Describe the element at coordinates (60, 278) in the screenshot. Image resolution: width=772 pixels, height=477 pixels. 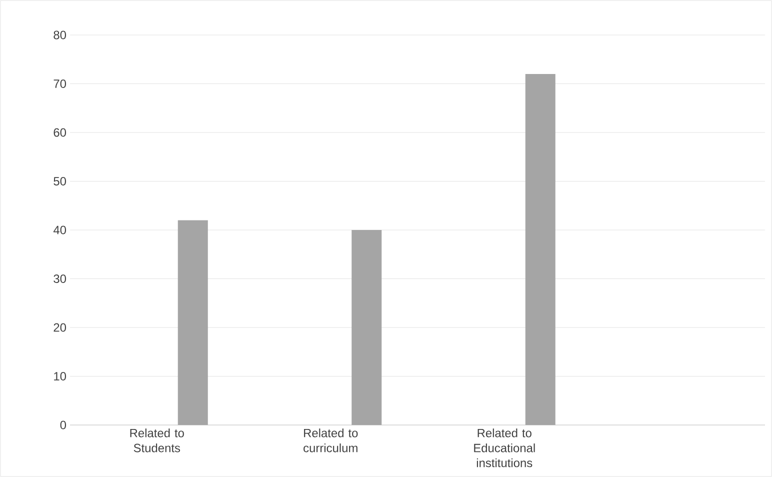
I see `y-tick-label: 30` at that location.